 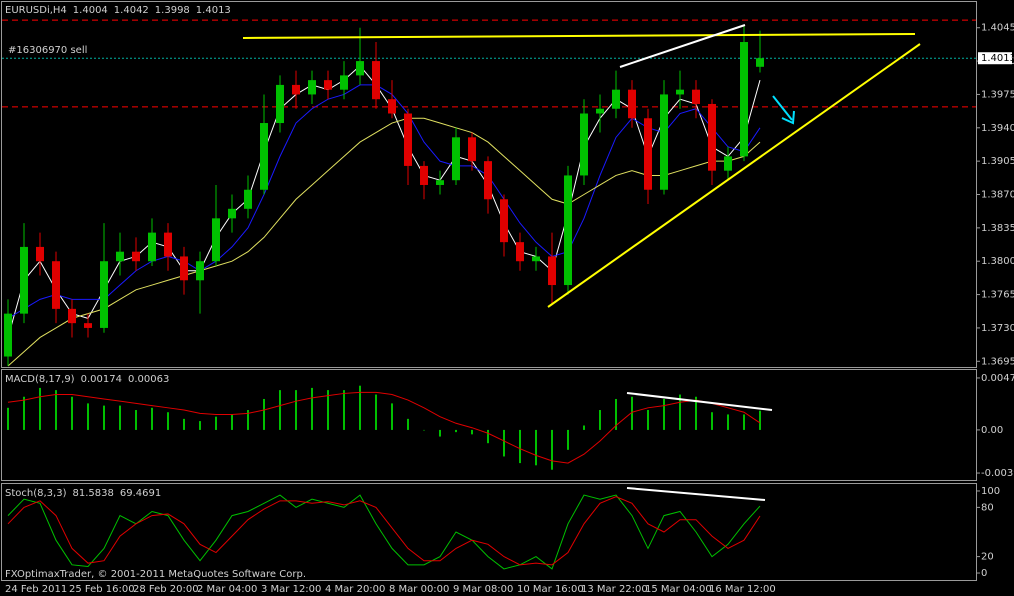 What do you see at coordinates (419, 589) in the screenshot?
I see `x-tick-label: 8 Mar 00:00` at bounding box center [419, 589].